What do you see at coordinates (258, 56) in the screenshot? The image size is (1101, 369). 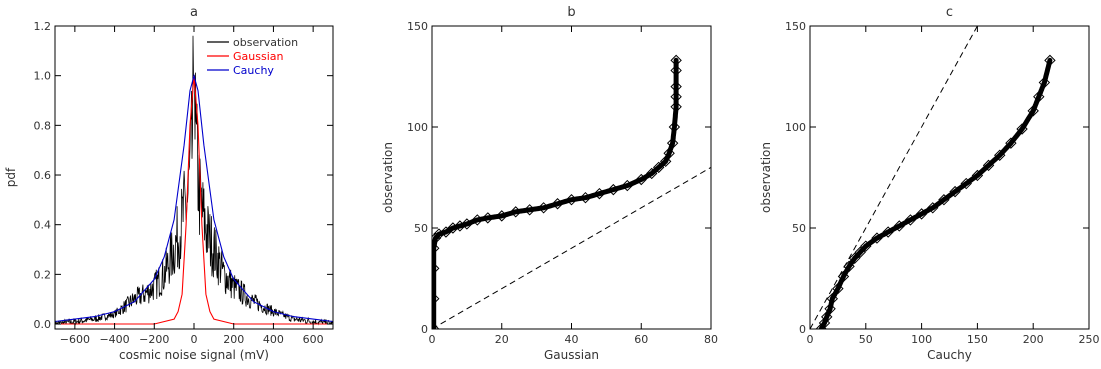 I see `legend-label-gaussian: Gaussian` at bounding box center [258, 56].